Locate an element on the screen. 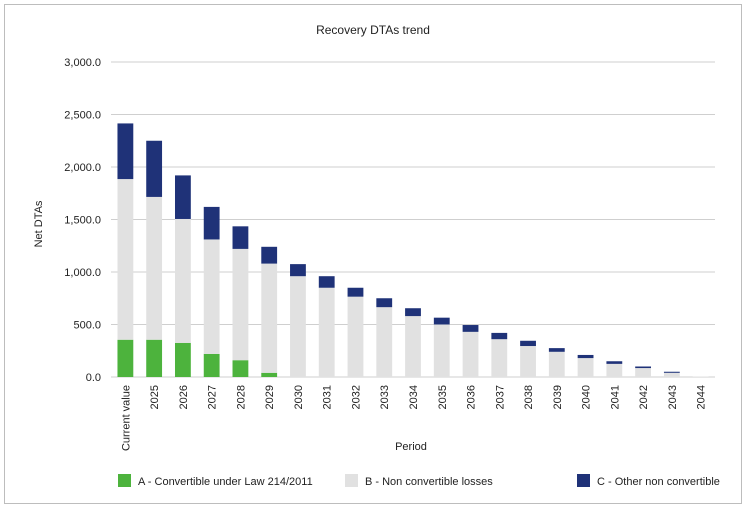 The width and height of the screenshot is (747, 510). x-tick-label: 2032 is located at coordinates (356, 397).